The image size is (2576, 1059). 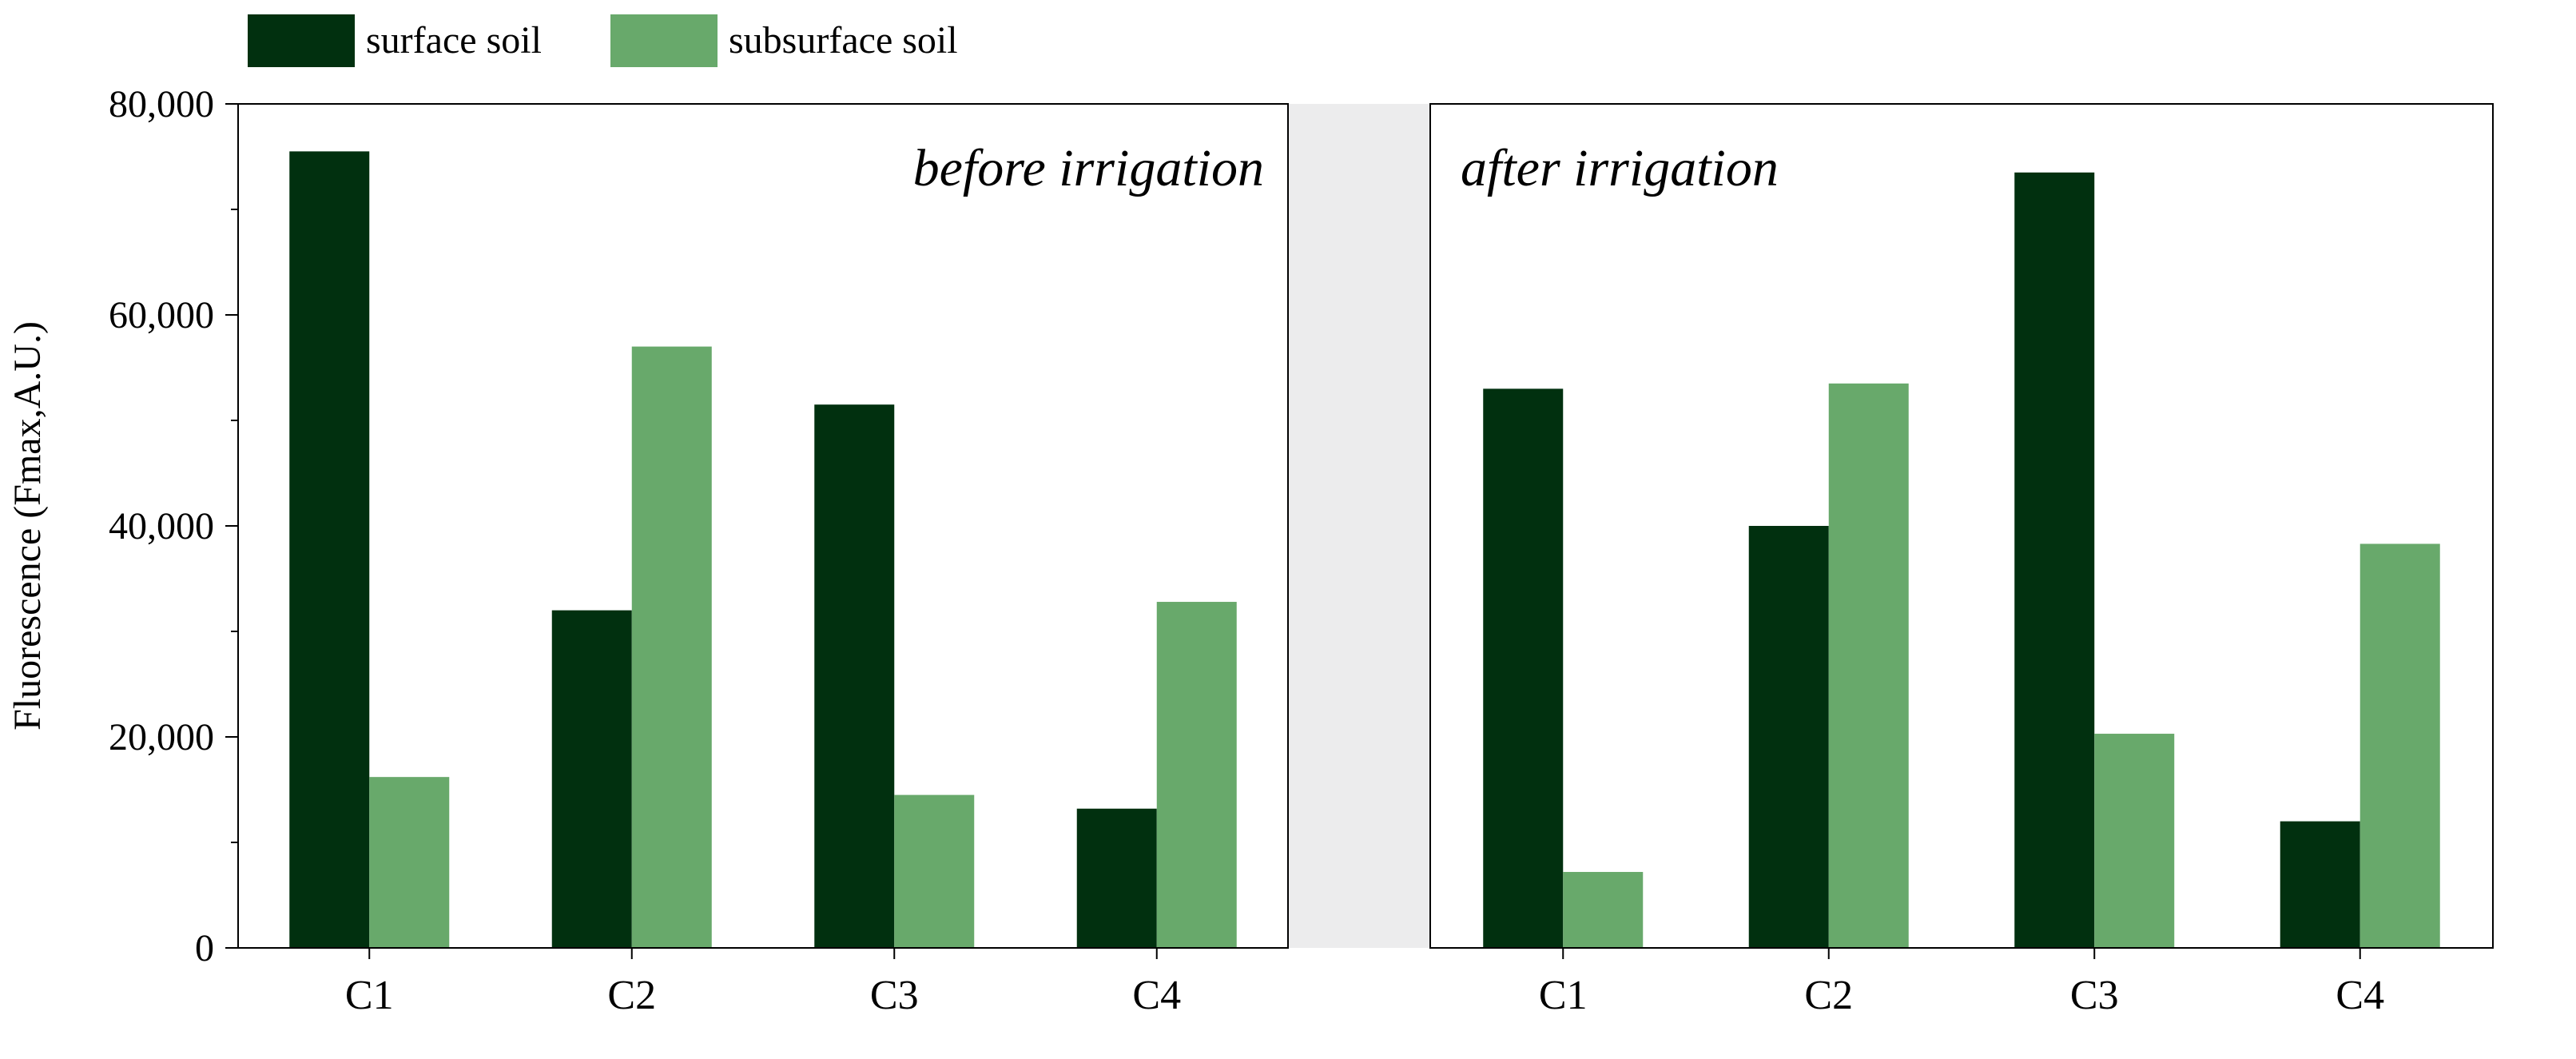 What do you see at coordinates (454, 40) in the screenshot?
I see `legend-label-surface: surface soil` at bounding box center [454, 40].